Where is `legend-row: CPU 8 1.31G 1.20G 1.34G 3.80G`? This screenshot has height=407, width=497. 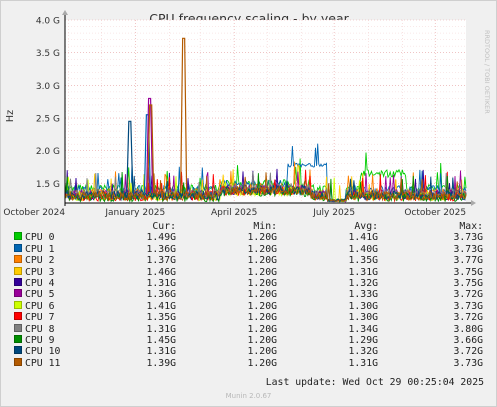
legend-row: CPU 8 1.31G 1.20G 1.34G 3.80G is located at coordinates (251, 329).